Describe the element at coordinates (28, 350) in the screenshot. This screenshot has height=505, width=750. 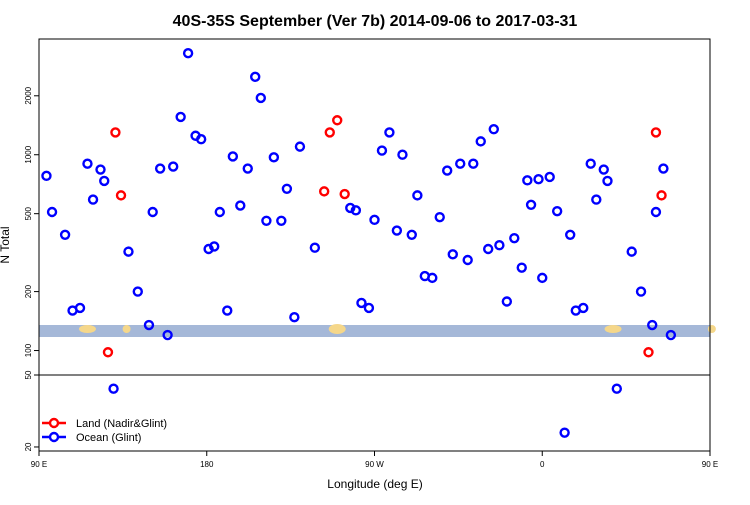
I see `y-tick-label: 100` at that location.